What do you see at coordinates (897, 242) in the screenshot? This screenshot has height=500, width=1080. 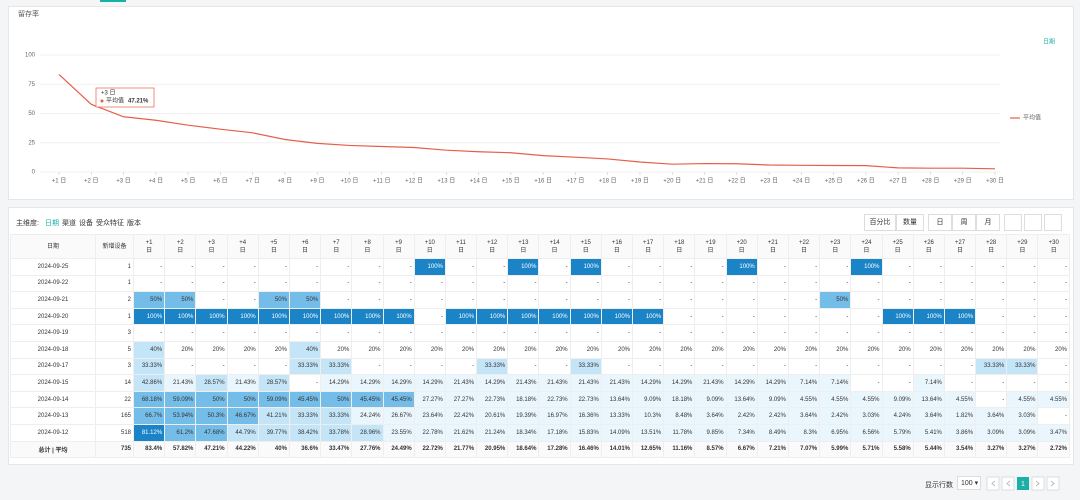 I see `header-offset: +25` at bounding box center [897, 242].